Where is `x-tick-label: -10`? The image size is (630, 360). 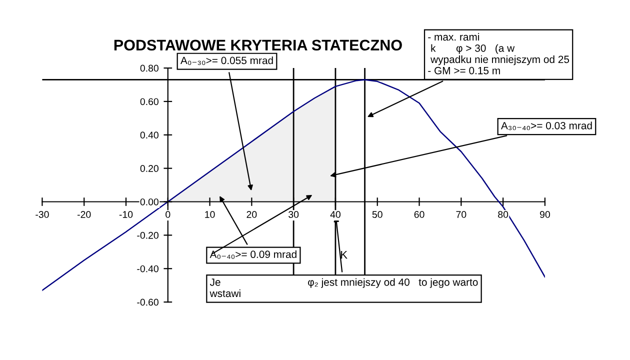
x-tick-label: -10 is located at coordinates (126, 214).